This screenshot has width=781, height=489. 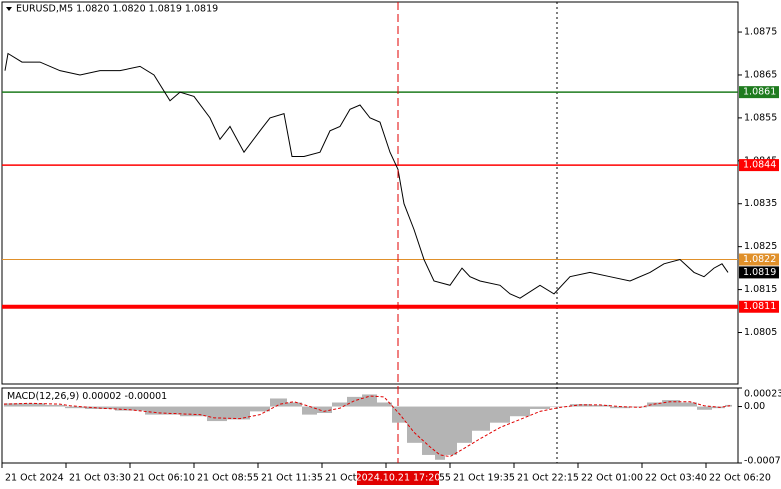 I want to click on x-tick-label: 21 Oct 08:55, so click(x=228, y=478).